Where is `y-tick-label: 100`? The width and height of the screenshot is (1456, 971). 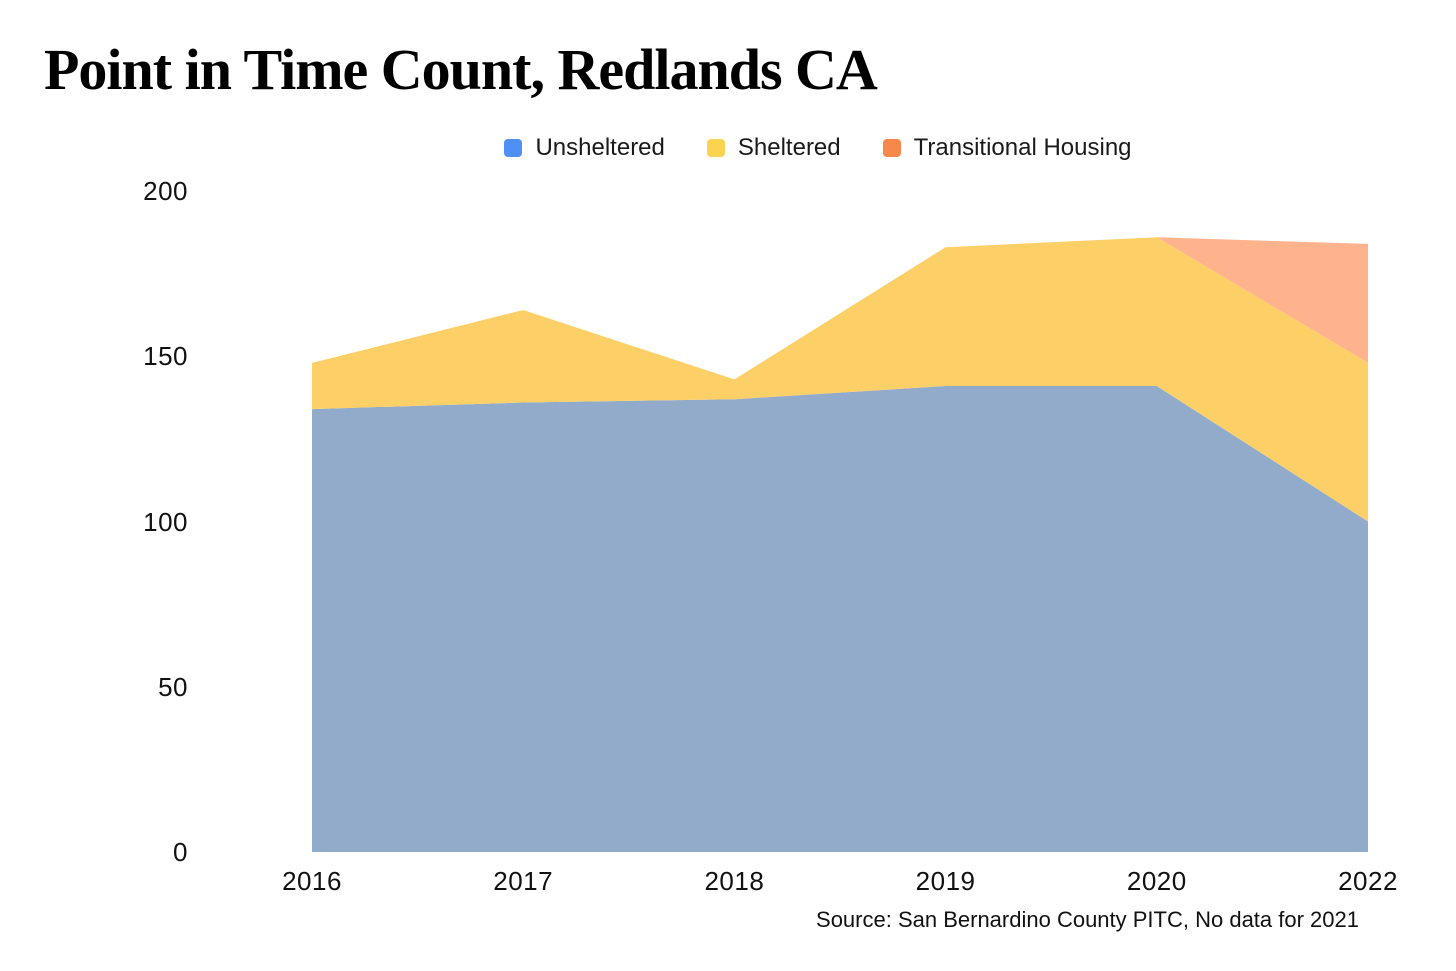
y-tick-label: 100 is located at coordinates (165, 521).